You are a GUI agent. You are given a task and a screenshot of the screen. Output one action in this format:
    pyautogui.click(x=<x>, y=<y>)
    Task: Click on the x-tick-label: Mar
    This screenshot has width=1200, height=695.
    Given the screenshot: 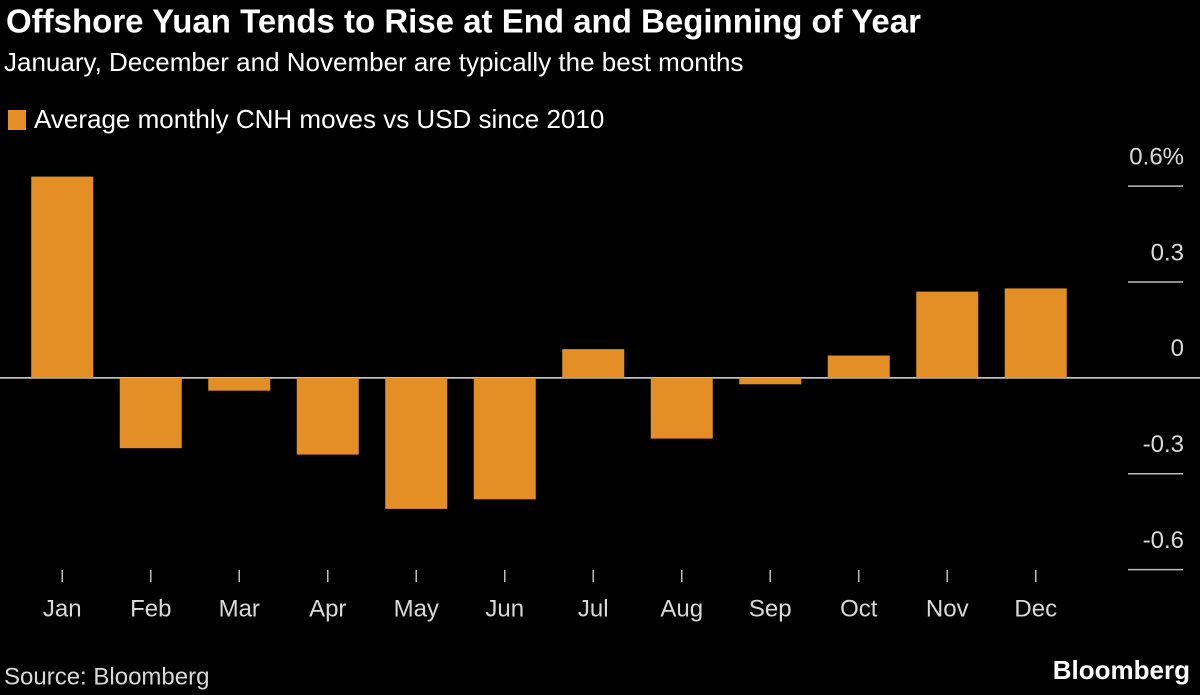 What is the action you would take?
    pyautogui.click(x=239, y=608)
    